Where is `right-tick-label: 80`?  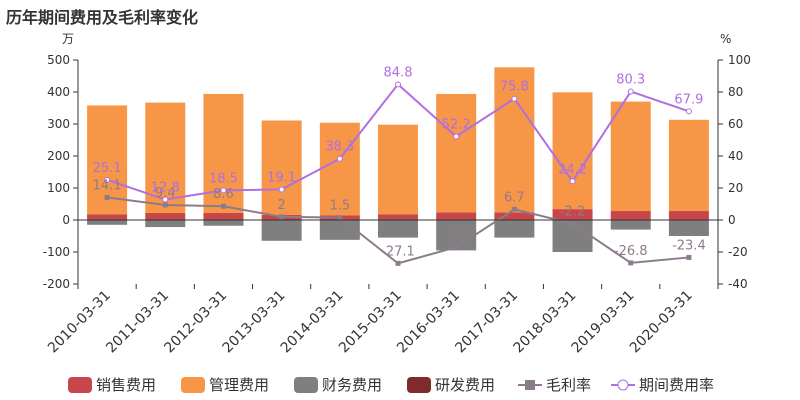
right-tick-label: 80 is located at coordinates (735, 92).